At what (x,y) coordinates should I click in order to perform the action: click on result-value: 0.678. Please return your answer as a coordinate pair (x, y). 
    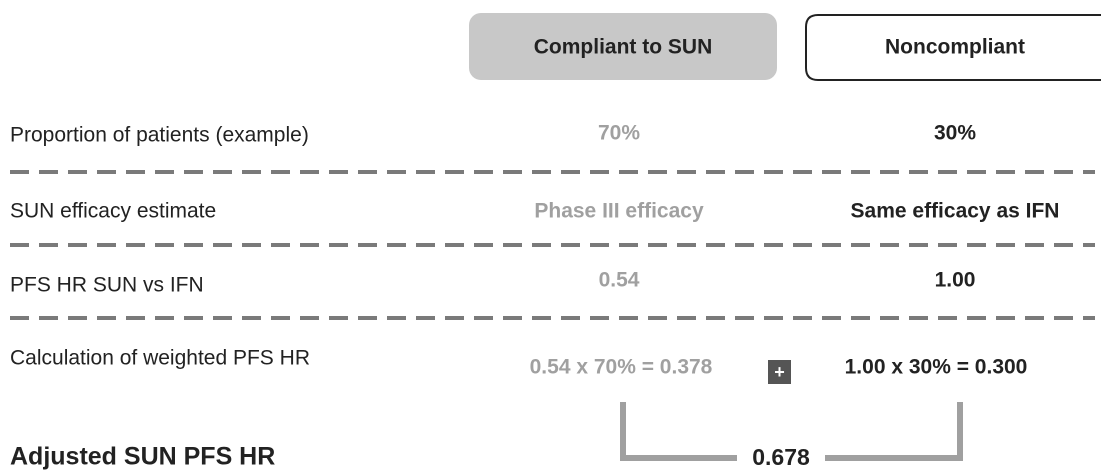
    Looking at the image, I should click on (781, 457).